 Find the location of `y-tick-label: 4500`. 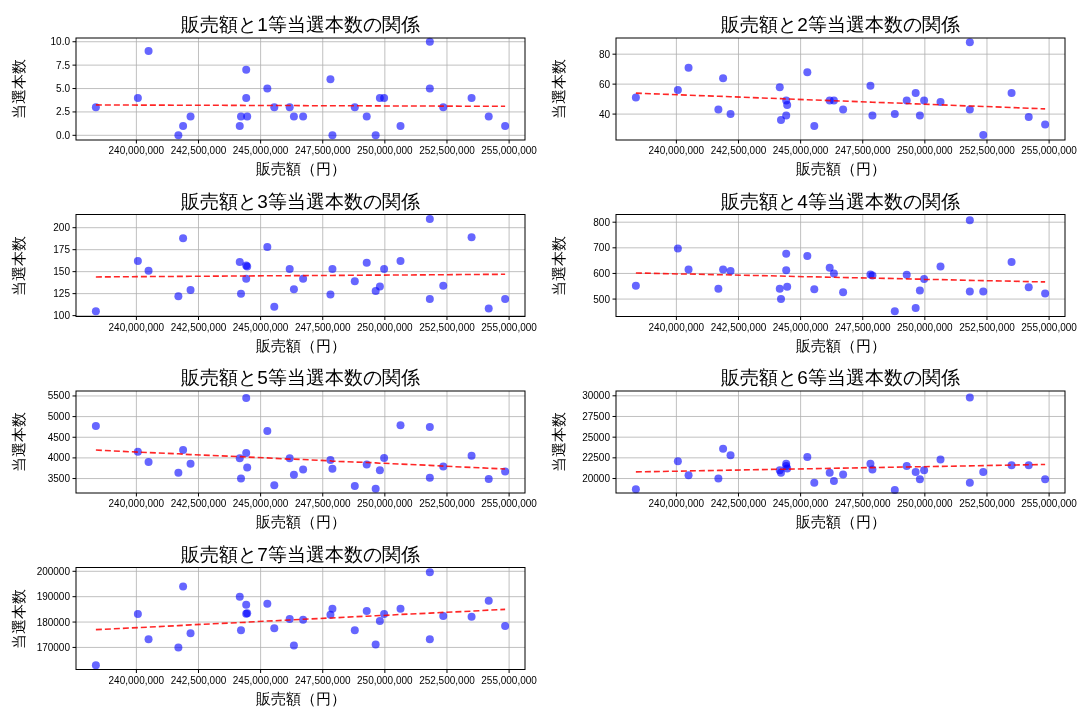

y-tick-label: 4500 is located at coordinates (59, 437).